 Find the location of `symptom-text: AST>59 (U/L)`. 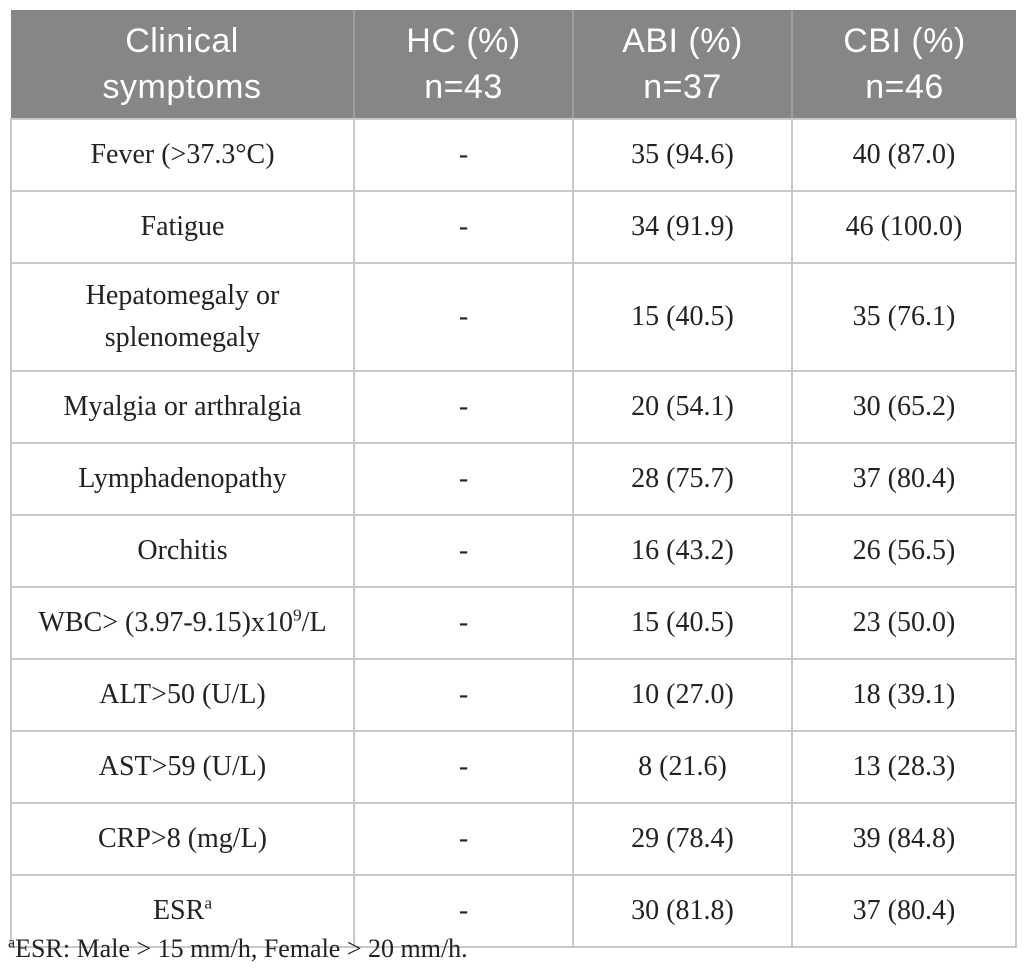

symptom-text: AST>59 (U/L) is located at coordinates (182, 766).